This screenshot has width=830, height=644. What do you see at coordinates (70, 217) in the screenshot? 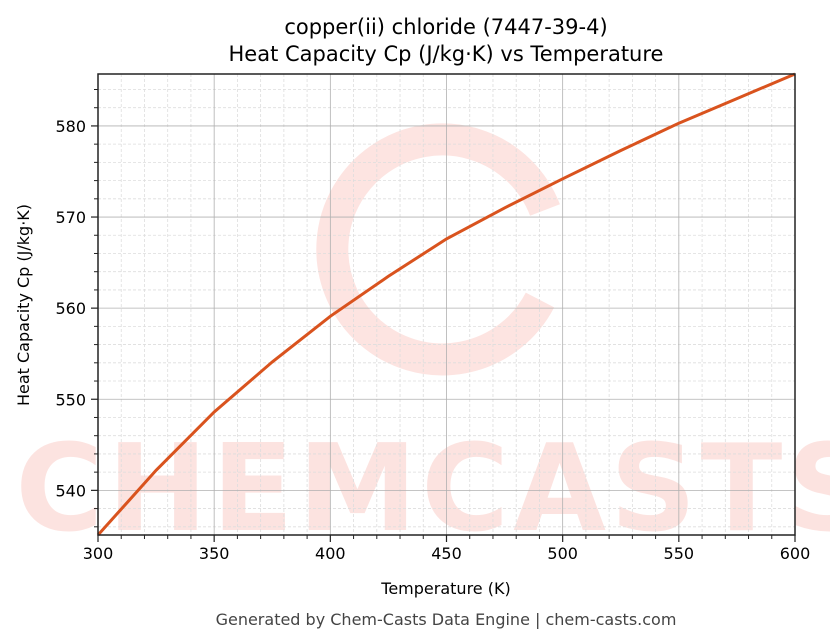
I see `y-tick-label: 570` at bounding box center [70, 217].